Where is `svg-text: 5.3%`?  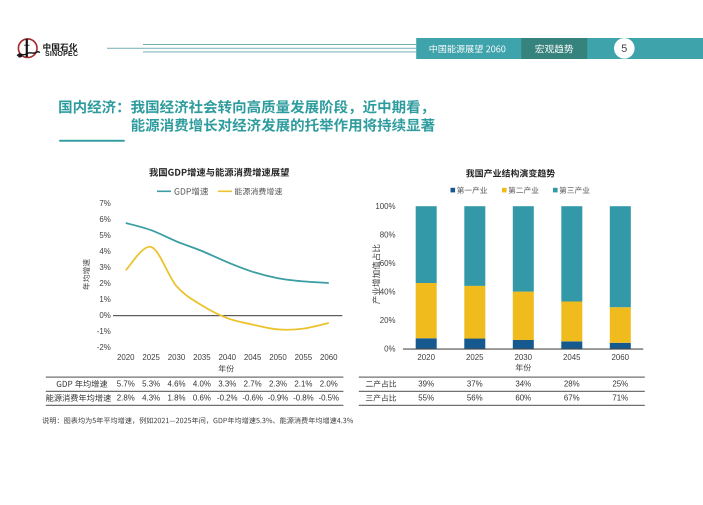
svg-text: 5.3% is located at coordinates (151, 384).